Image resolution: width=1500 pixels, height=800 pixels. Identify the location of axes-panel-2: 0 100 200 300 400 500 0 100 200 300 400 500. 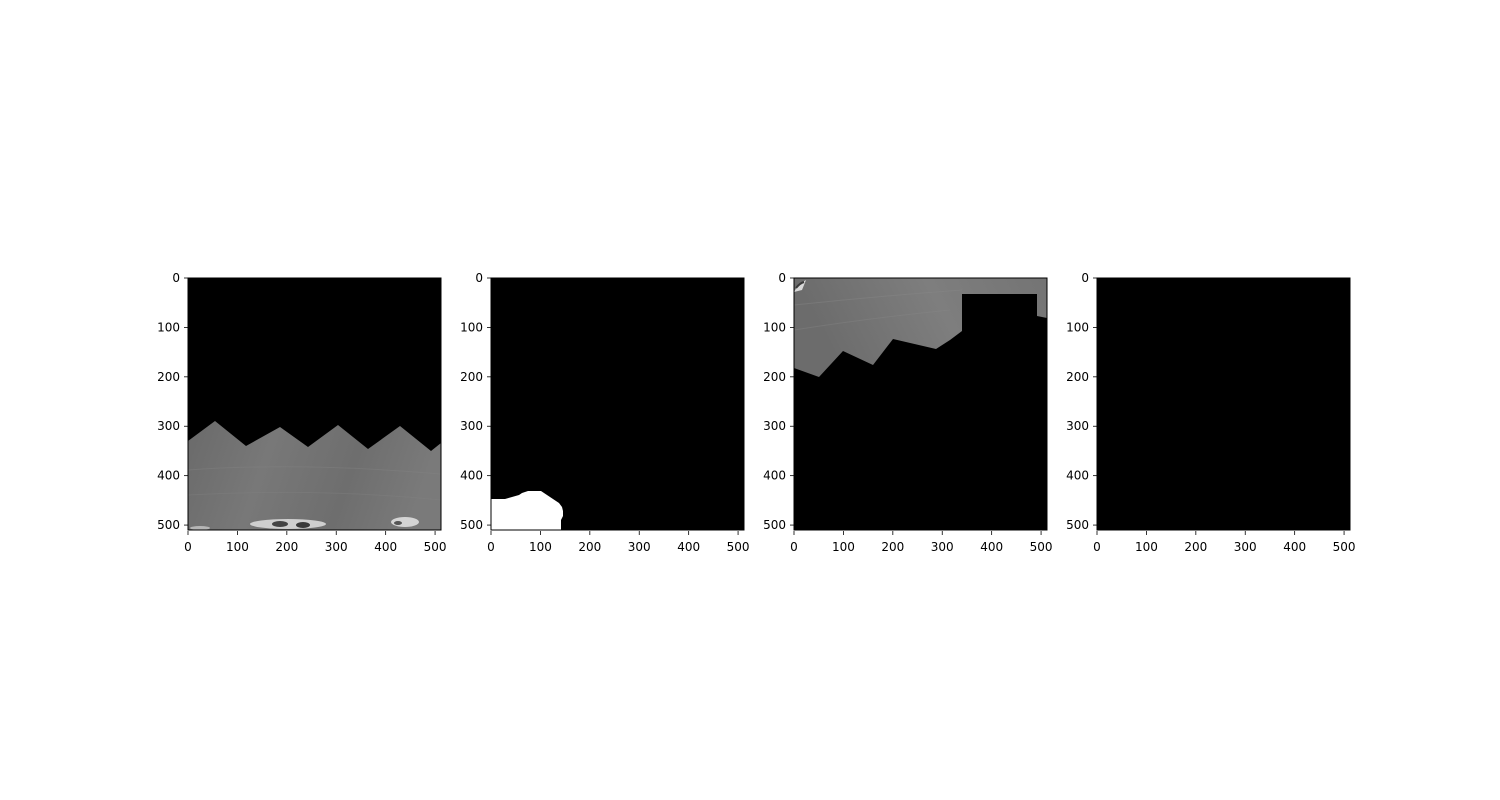
(604, 412).